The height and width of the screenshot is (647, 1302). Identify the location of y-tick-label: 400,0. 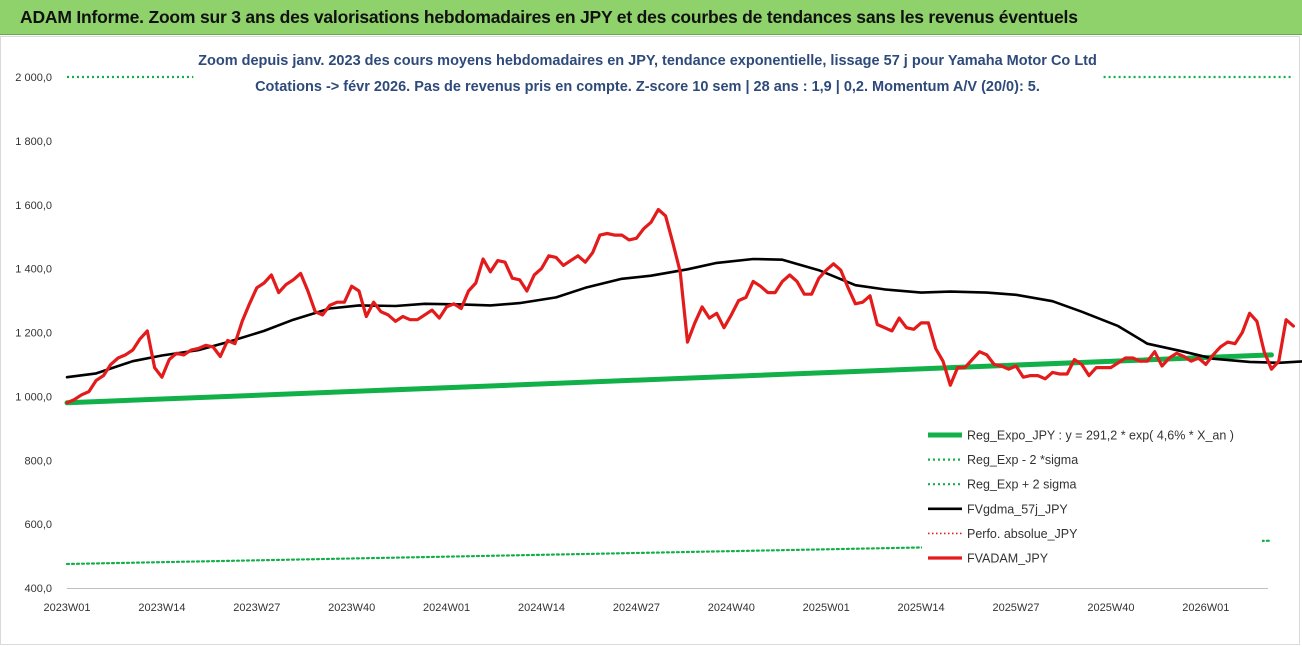
(38, 589).